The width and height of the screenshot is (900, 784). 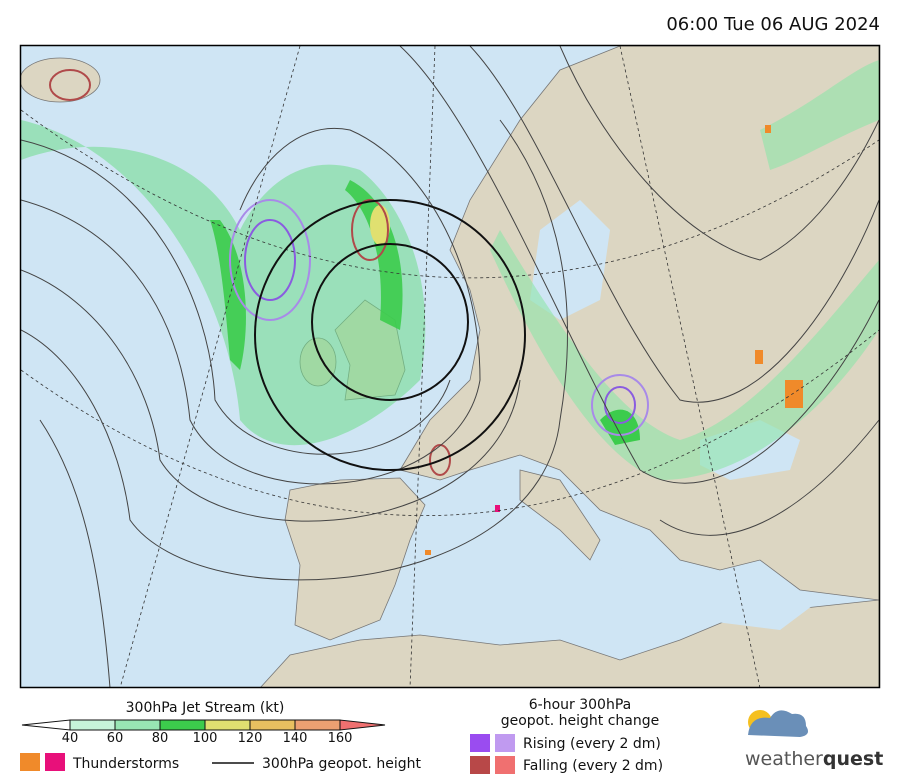 I want to click on timestamp: 06:00 Tue 06 AUG 2024, so click(x=773, y=24).